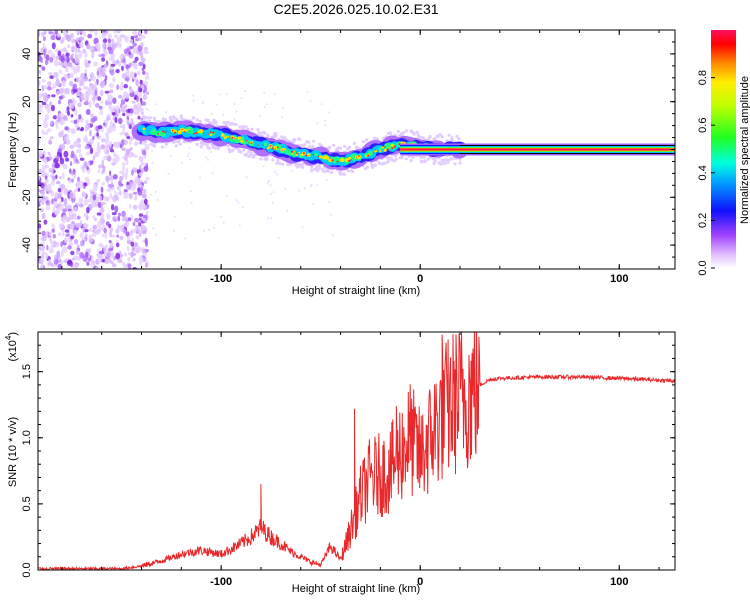  Describe the element at coordinates (619, 279) in the screenshot. I see `top-x-tick-label: 100` at that location.